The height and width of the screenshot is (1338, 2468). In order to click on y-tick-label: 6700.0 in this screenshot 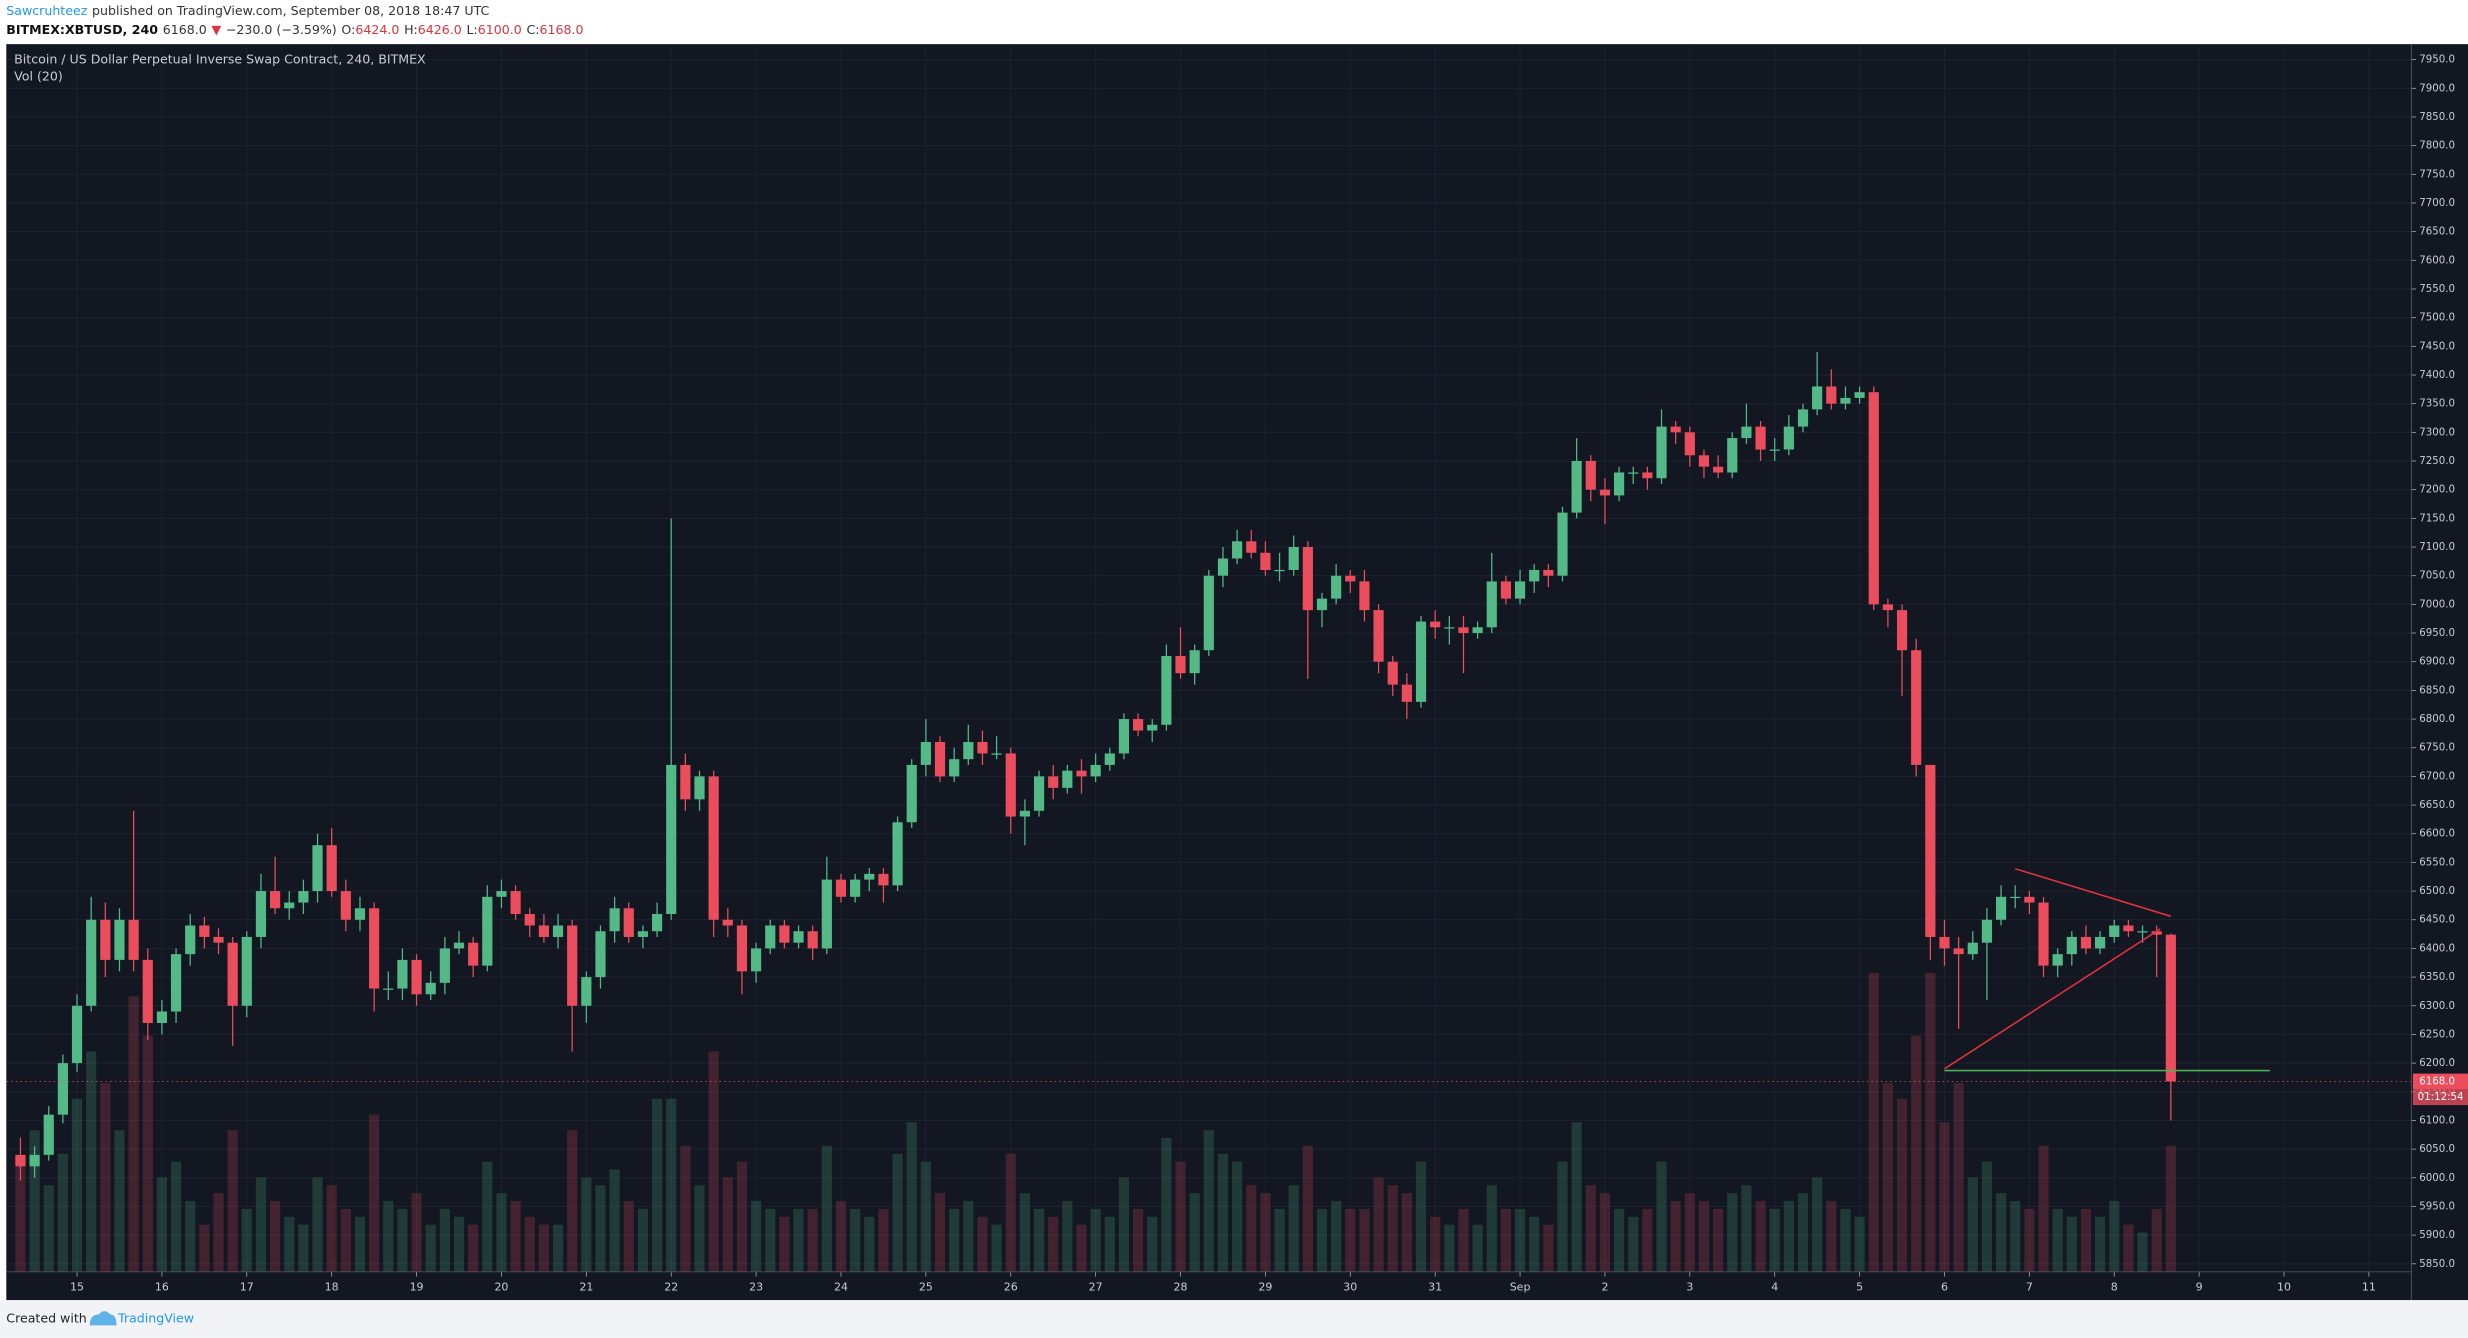, I will do `click(2437, 776)`.